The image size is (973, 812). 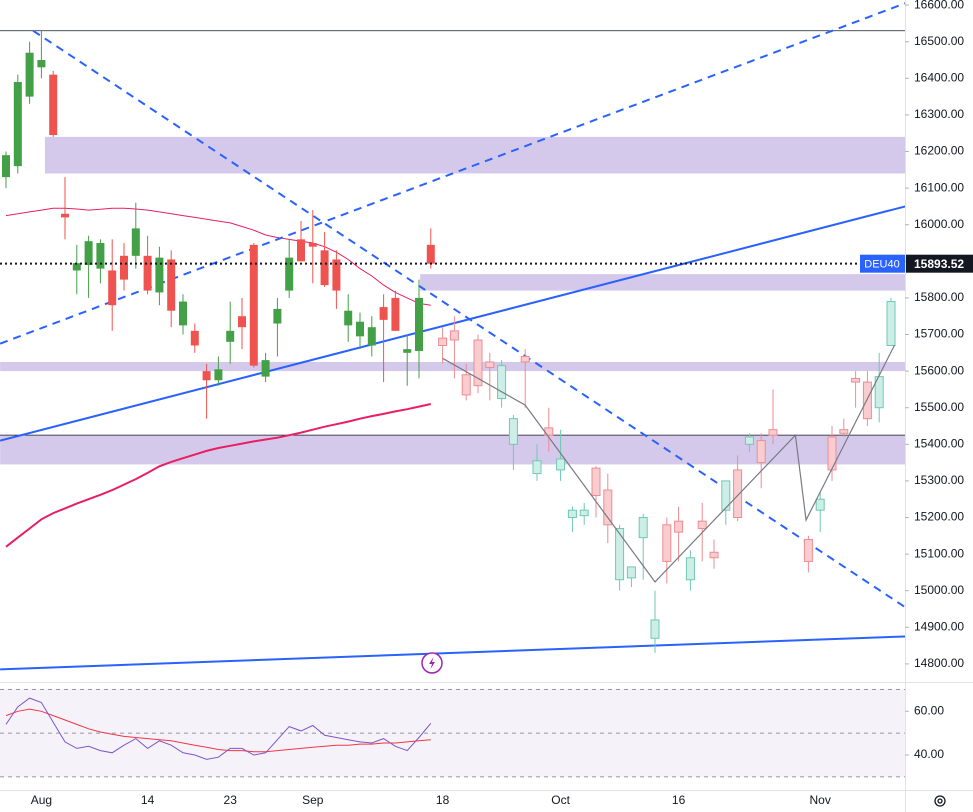 I want to click on y-tick-label: 15800.00, so click(x=939, y=297).